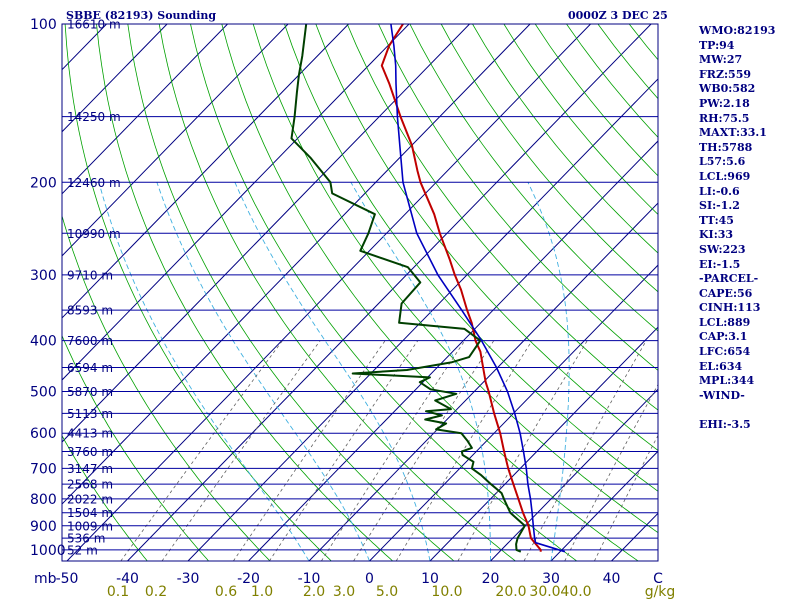  What do you see at coordinates (90, 311) in the screenshot?
I see `height-label: 8593 m` at bounding box center [90, 311].